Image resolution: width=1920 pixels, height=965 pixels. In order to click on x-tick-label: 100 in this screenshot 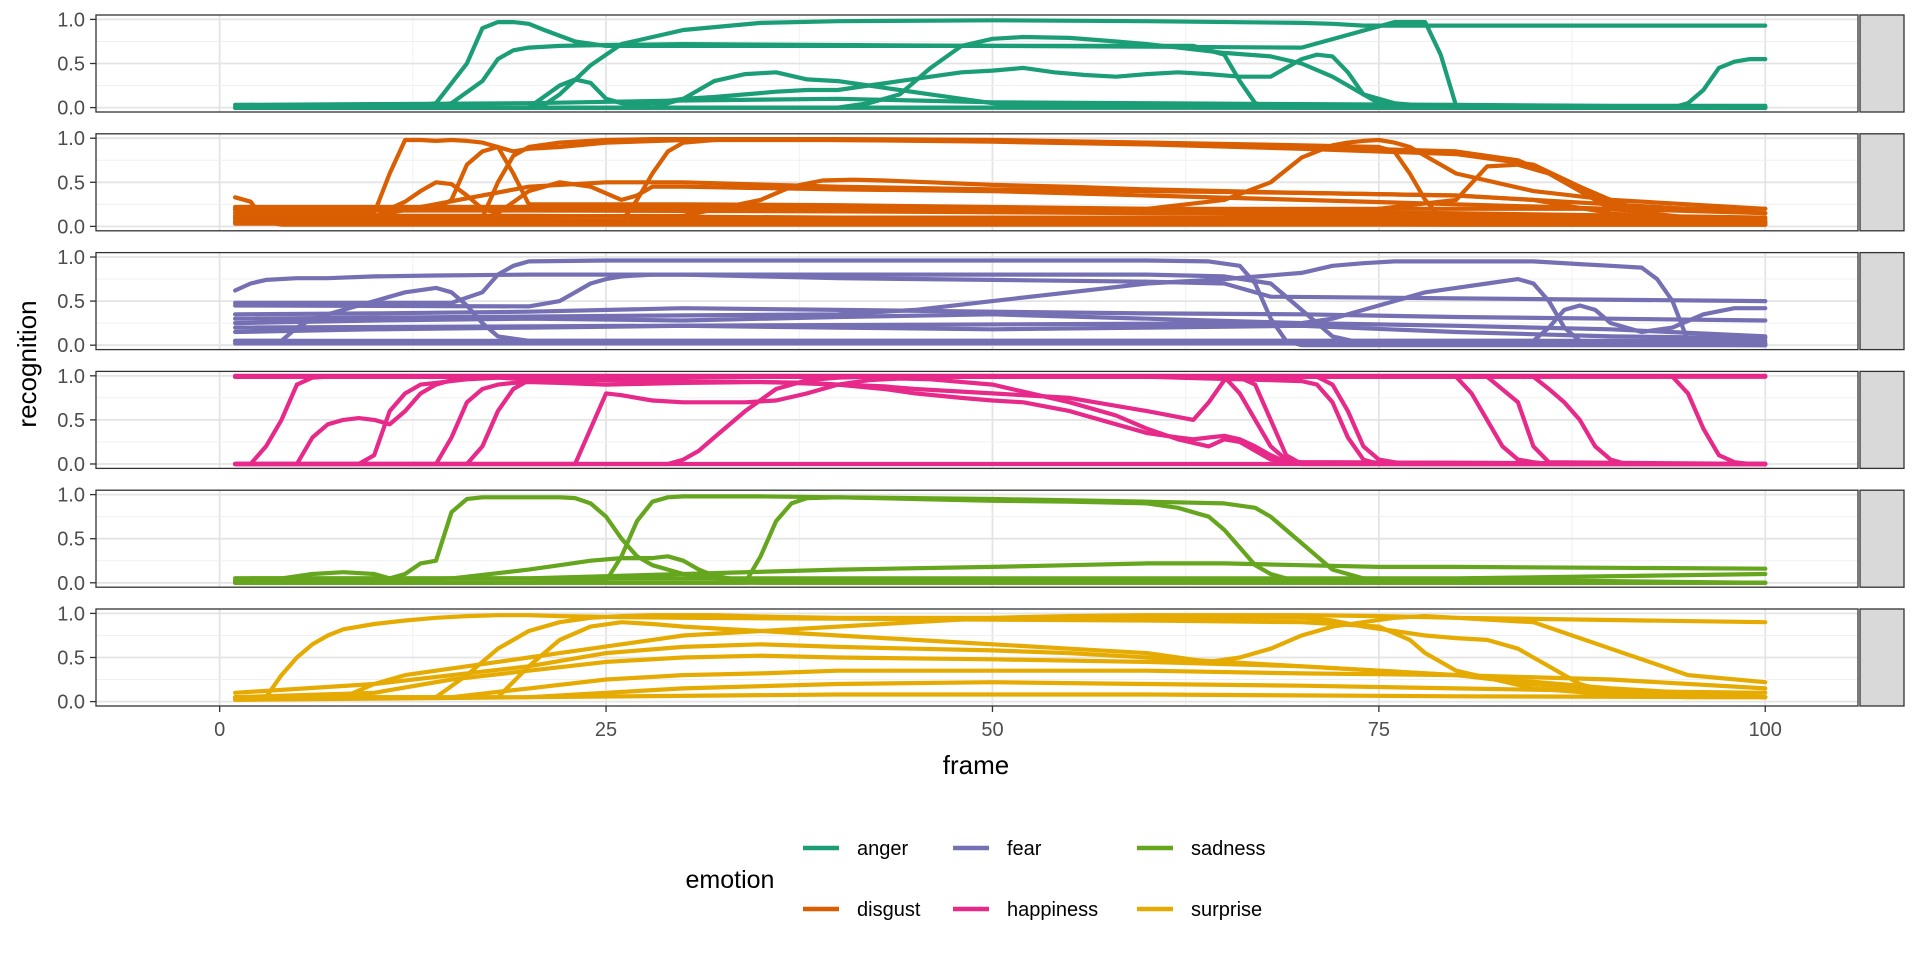, I will do `click(1765, 730)`.